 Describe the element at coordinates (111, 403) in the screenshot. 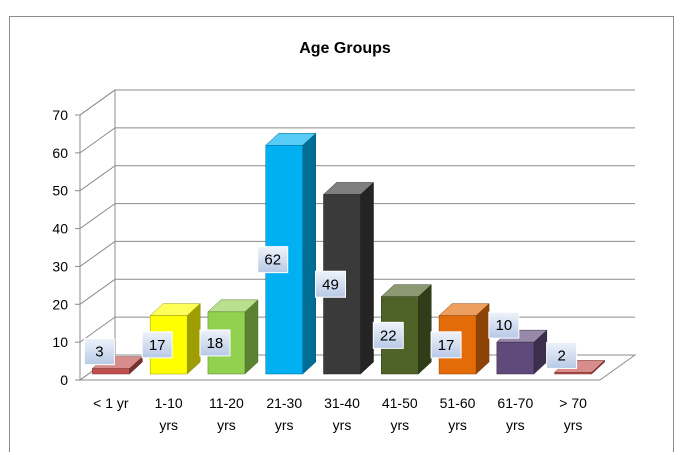

I see `x-tick-label: < 1 yr` at that location.